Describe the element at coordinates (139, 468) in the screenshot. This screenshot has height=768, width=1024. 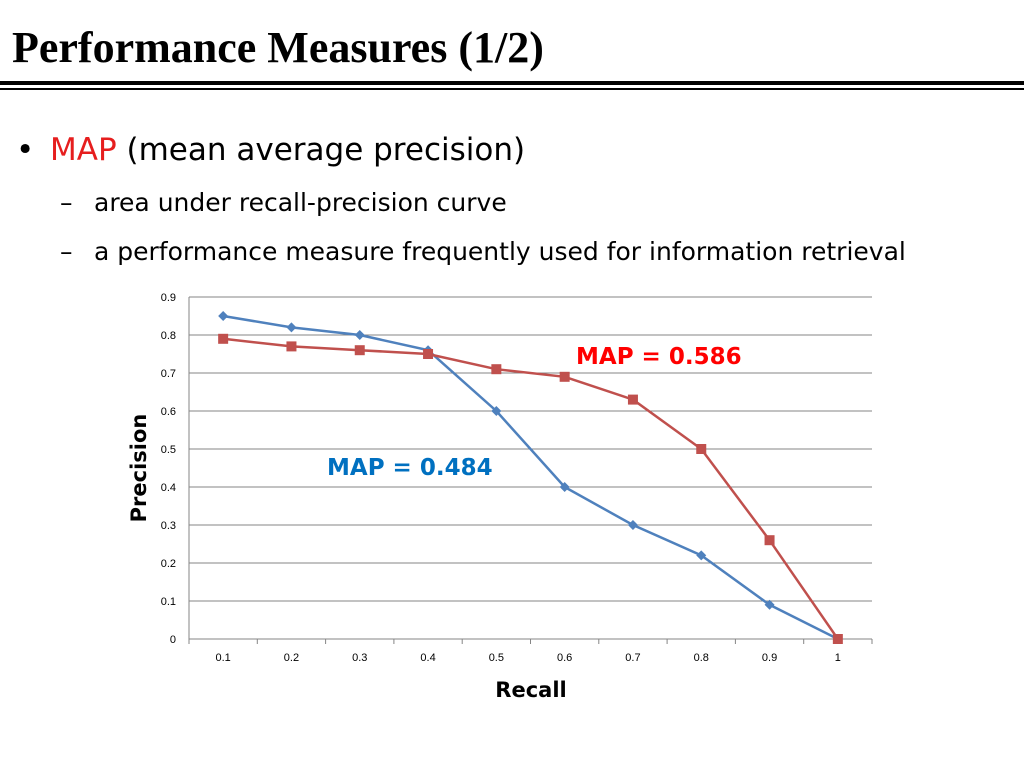
I see `y-axis-label: Precision` at that location.